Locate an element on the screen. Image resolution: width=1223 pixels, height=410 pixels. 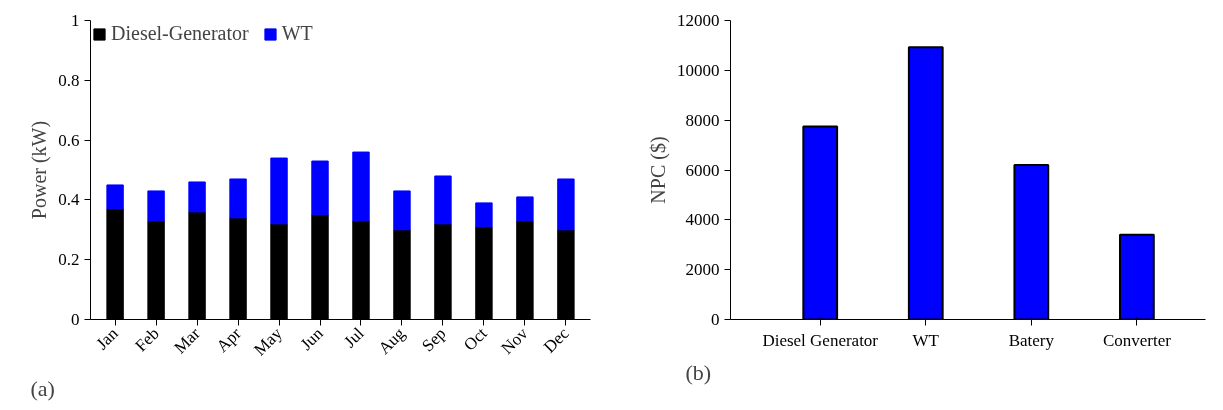
x-tick-label: Nov is located at coordinates (514, 340).